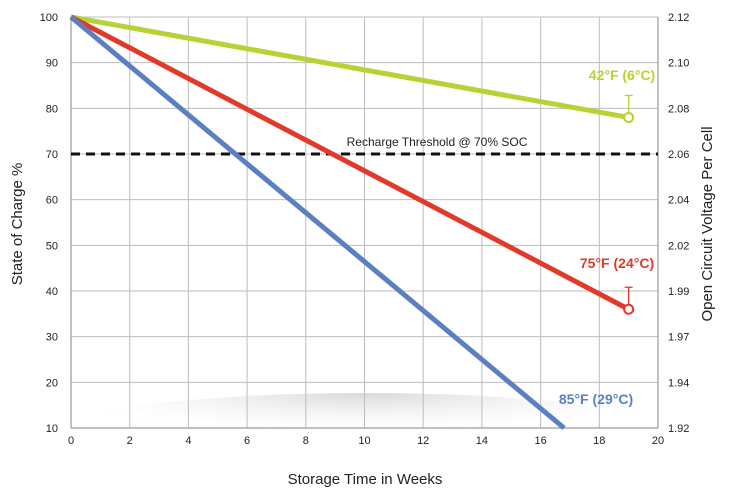 This screenshot has width=733, height=492. I want to click on threshold-group: Recharge Threshold @ 70% SOC, so click(364, 145).